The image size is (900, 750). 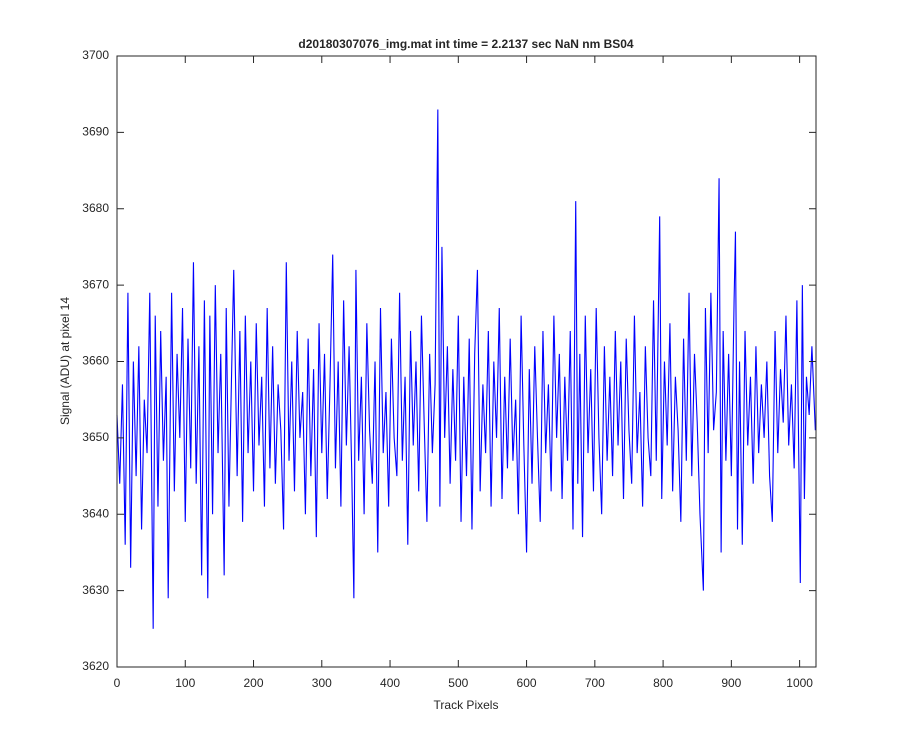 What do you see at coordinates (95, 513) in the screenshot?
I see `y-tick-label: 3640` at bounding box center [95, 513].